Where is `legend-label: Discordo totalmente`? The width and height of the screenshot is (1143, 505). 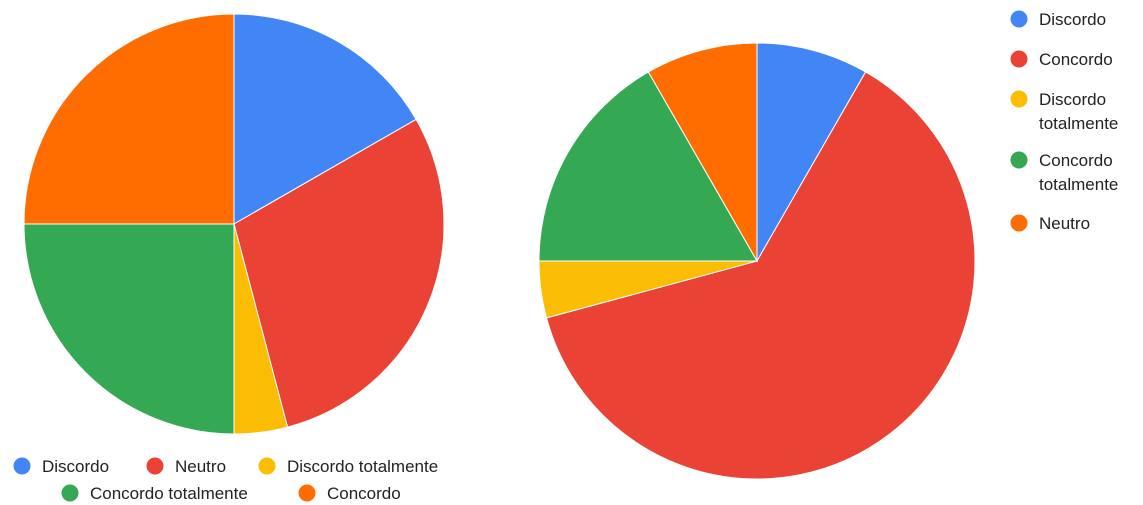 legend-label: Discordo totalmente is located at coordinates (362, 466).